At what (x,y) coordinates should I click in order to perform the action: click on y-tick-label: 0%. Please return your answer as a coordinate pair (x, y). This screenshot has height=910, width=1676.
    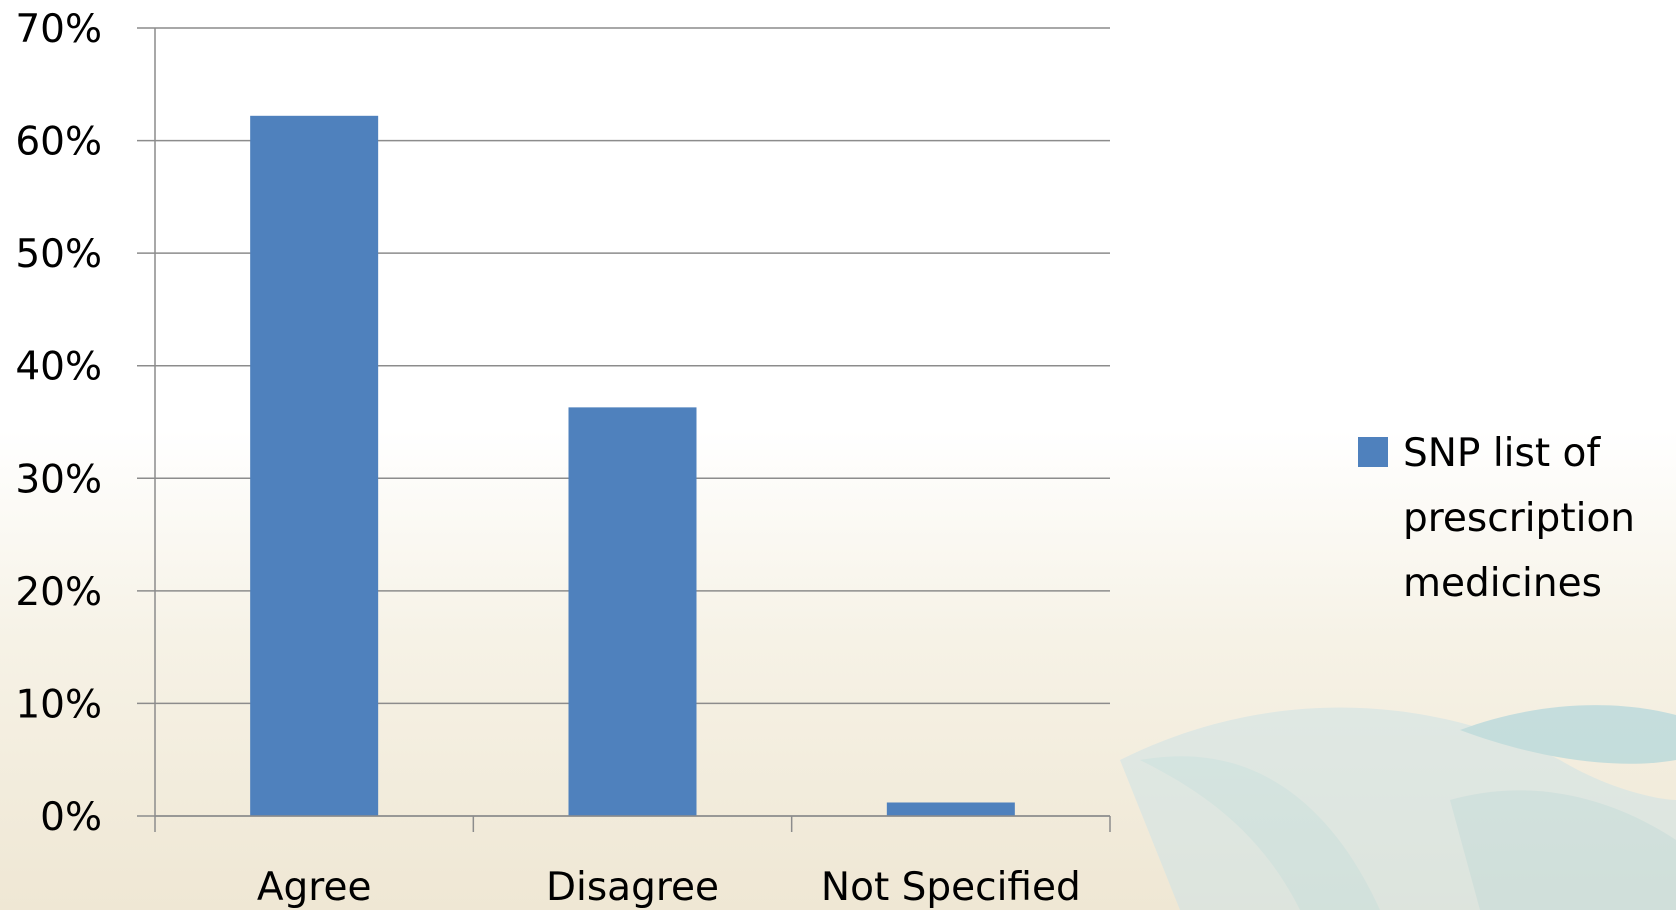
    Looking at the image, I should click on (71, 817).